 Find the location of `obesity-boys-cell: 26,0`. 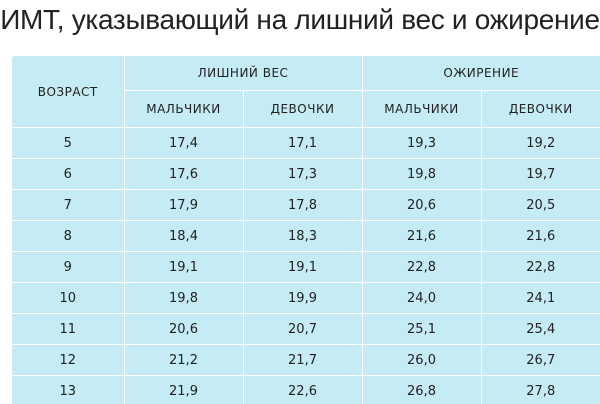

obesity-boys-cell: 26,0 is located at coordinates (422, 360).